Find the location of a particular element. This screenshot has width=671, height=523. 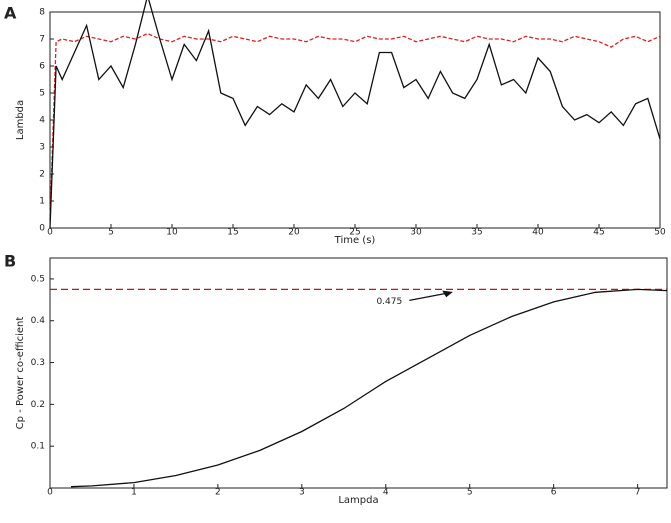

x-tick-label: 25 is located at coordinates (354, 233).